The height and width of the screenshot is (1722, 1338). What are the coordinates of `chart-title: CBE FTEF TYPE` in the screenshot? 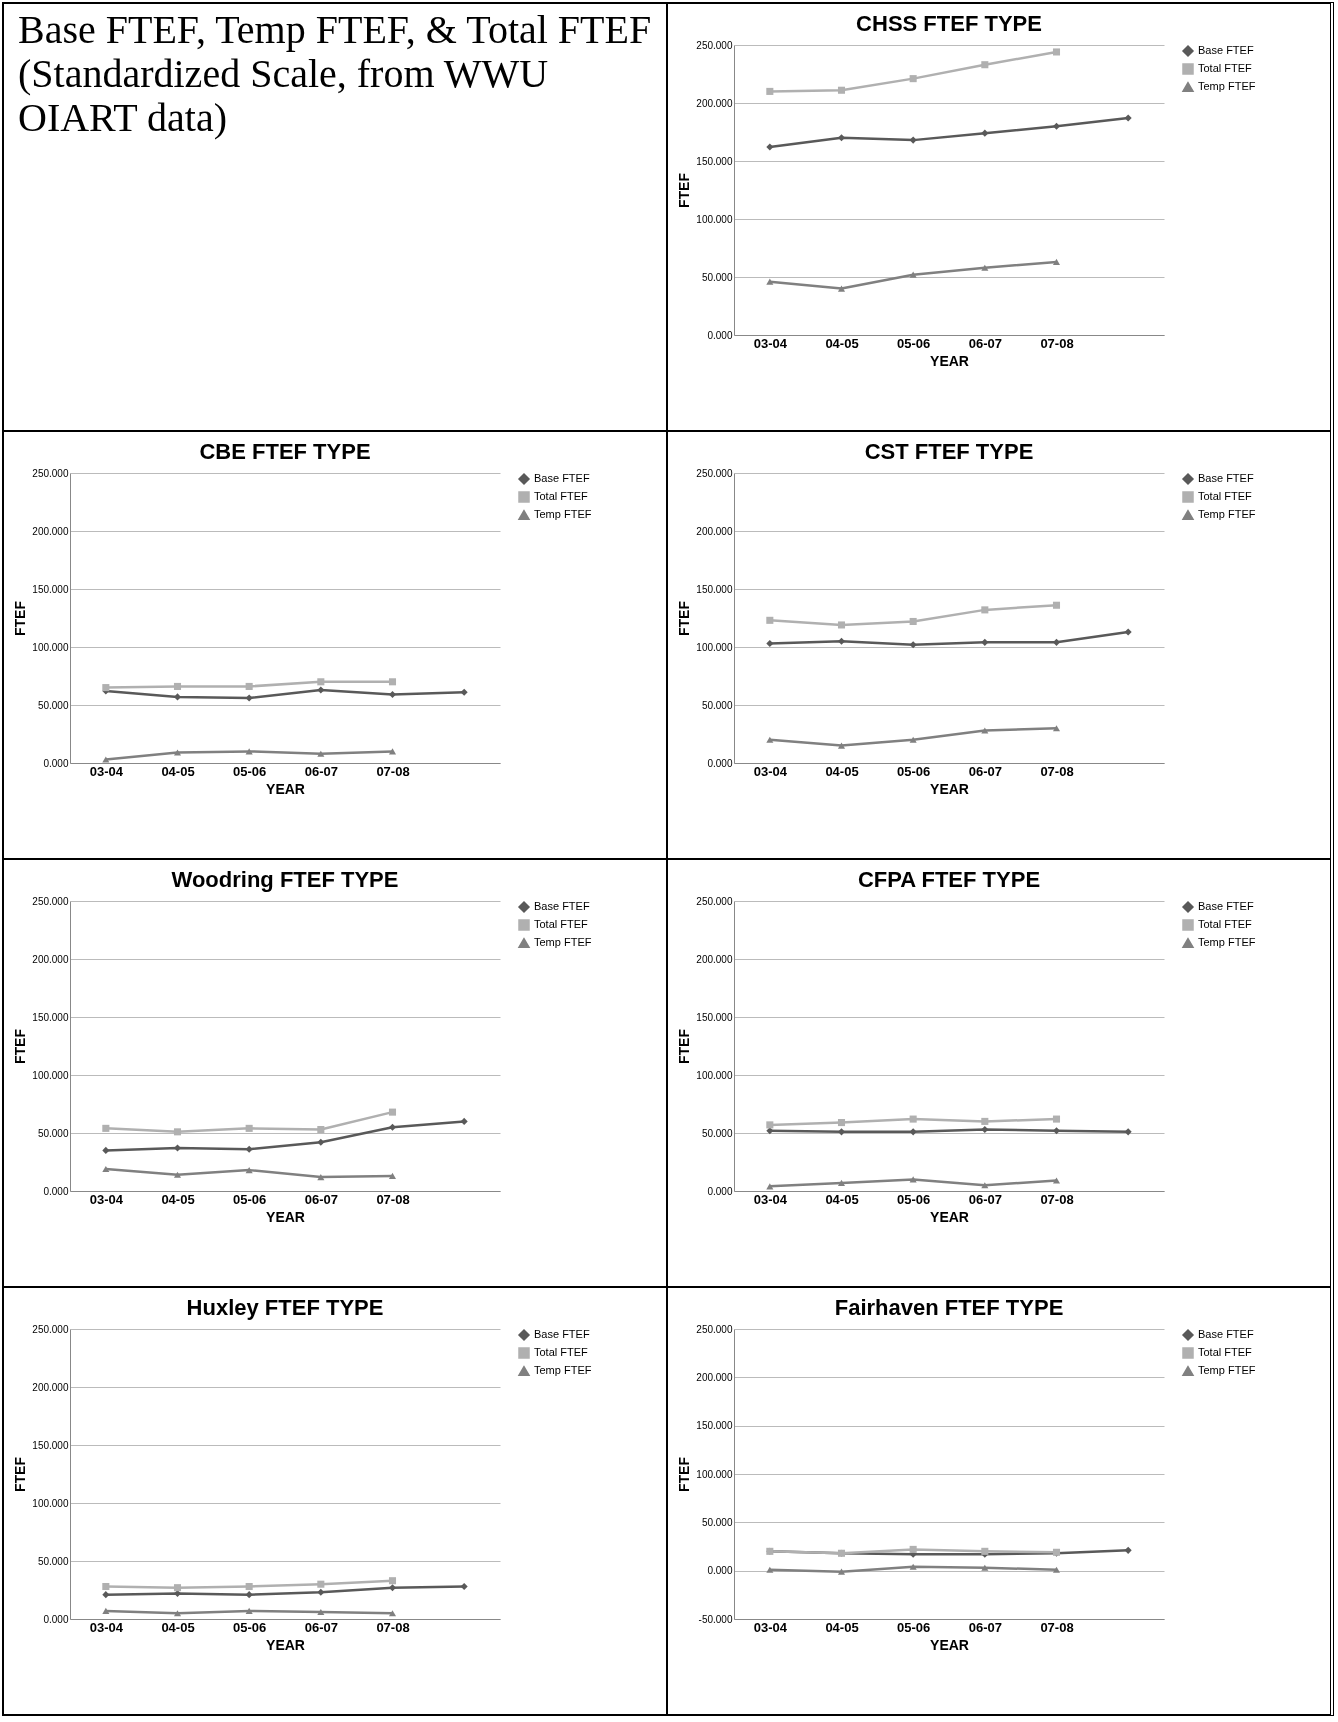 It's located at (285, 451).